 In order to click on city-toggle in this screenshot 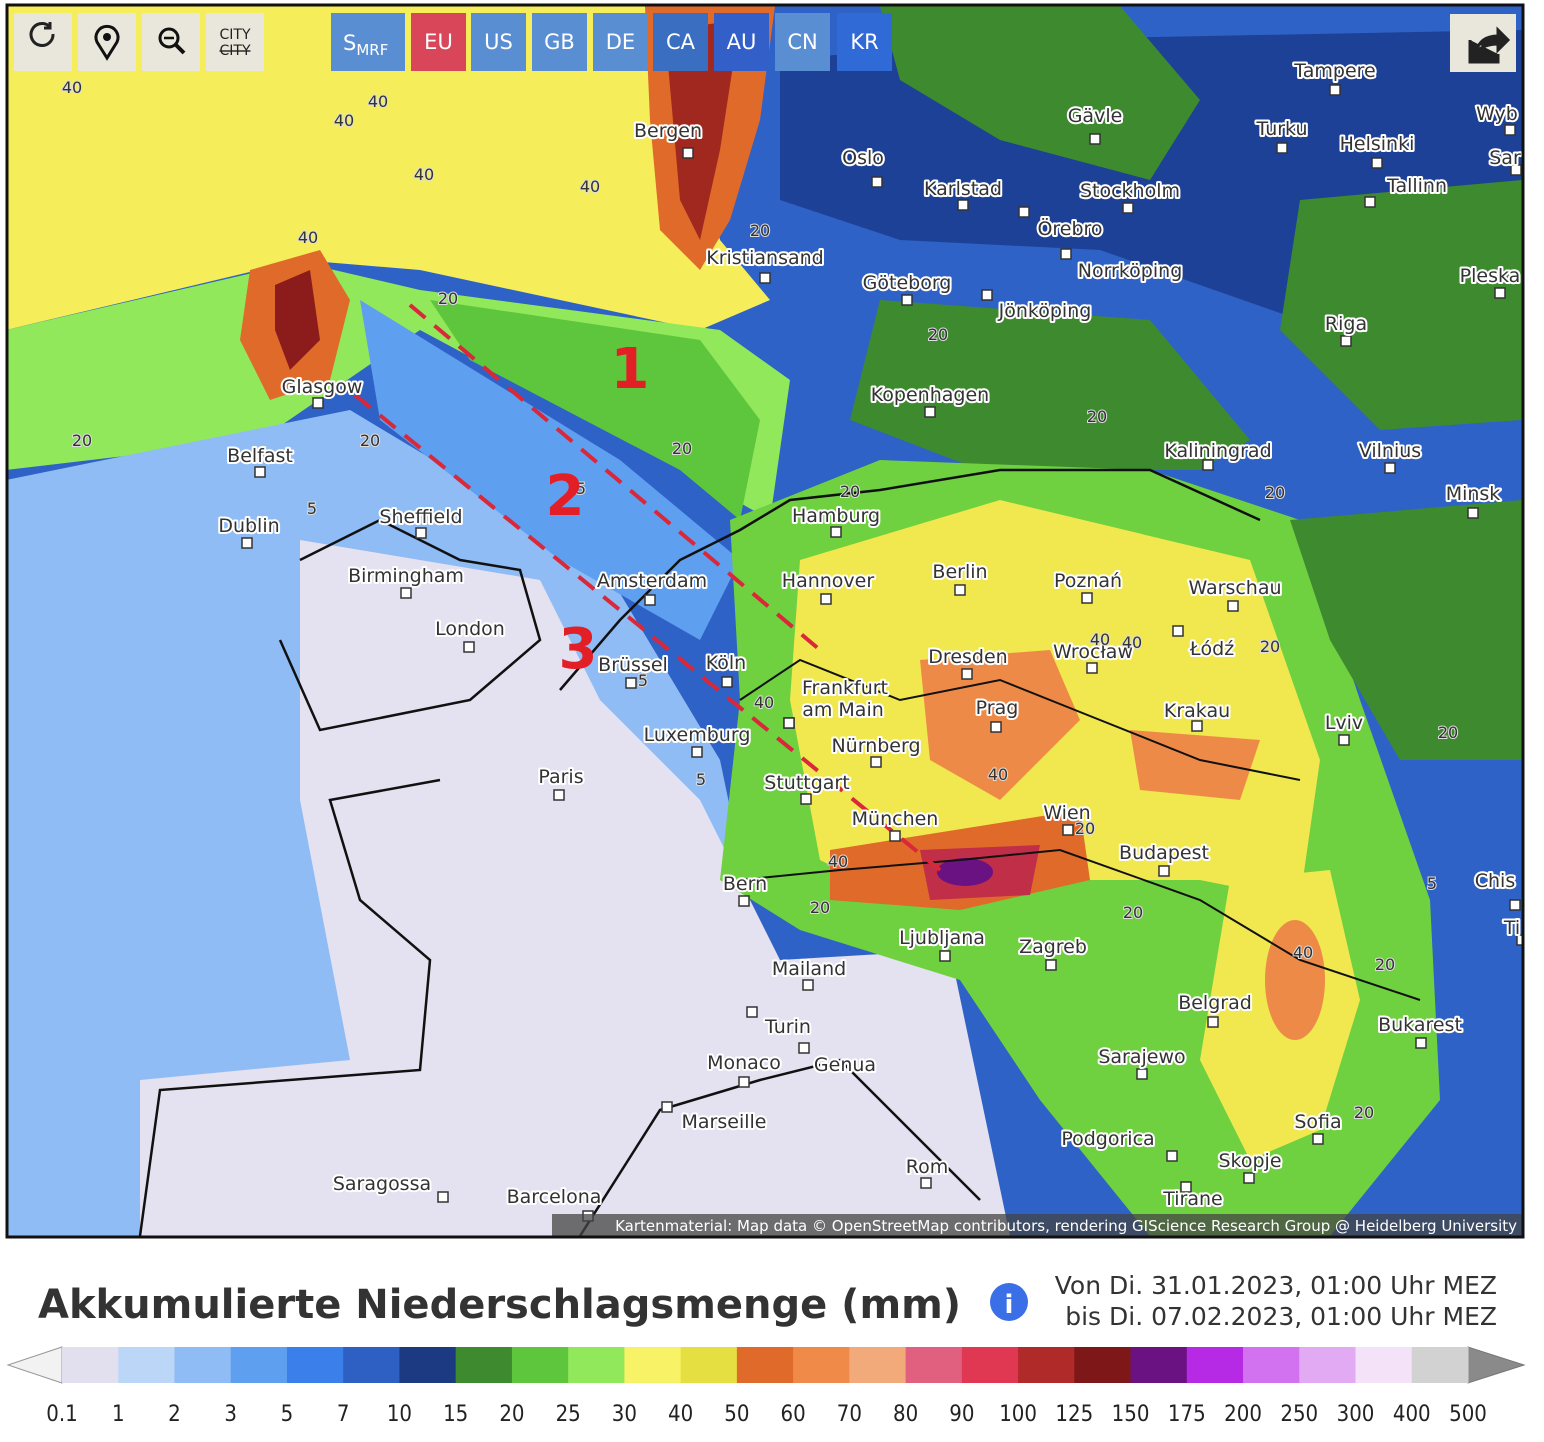, I will do `click(235, 42)`.